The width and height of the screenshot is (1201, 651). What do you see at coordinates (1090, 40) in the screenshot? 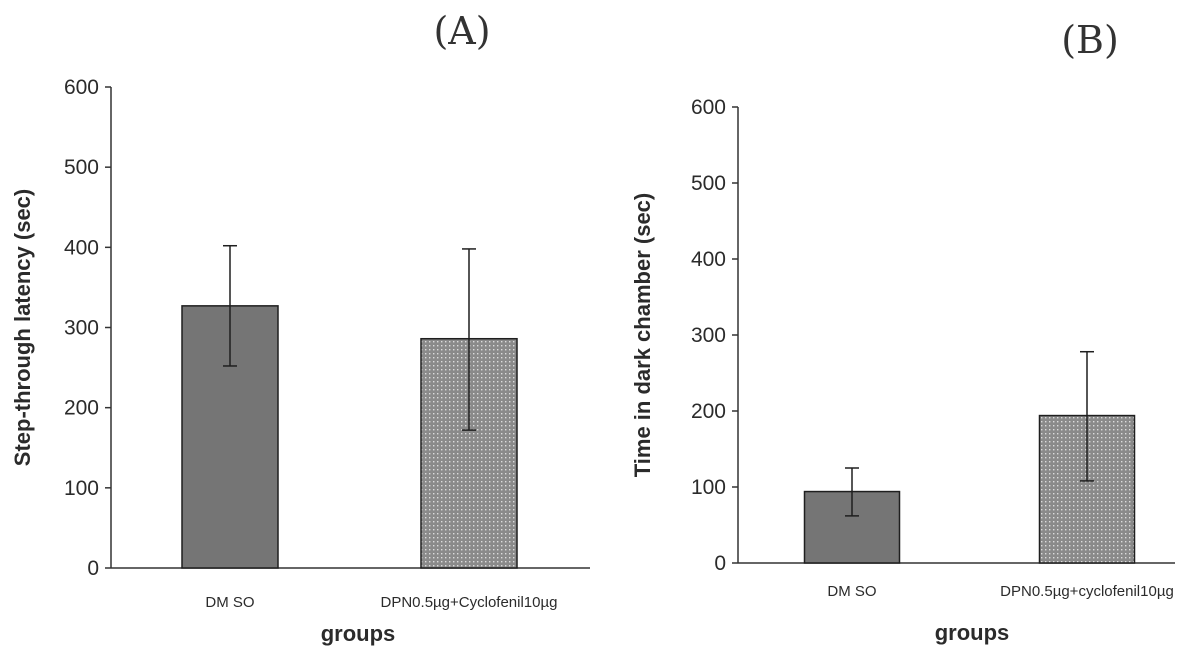
I see `panel-label: (B)` at bounding box center [1090, 40].